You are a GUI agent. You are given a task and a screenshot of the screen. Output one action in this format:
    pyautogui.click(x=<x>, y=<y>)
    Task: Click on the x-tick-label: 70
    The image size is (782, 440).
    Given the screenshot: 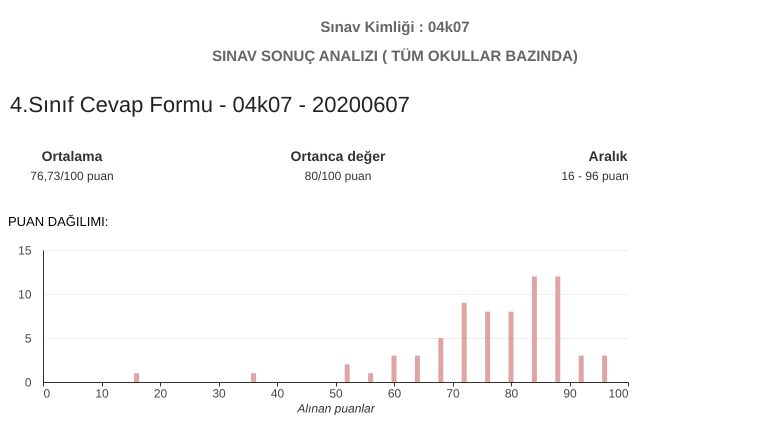 What is the action you would take?
    pyautogui.click(x=453, y=393)
    